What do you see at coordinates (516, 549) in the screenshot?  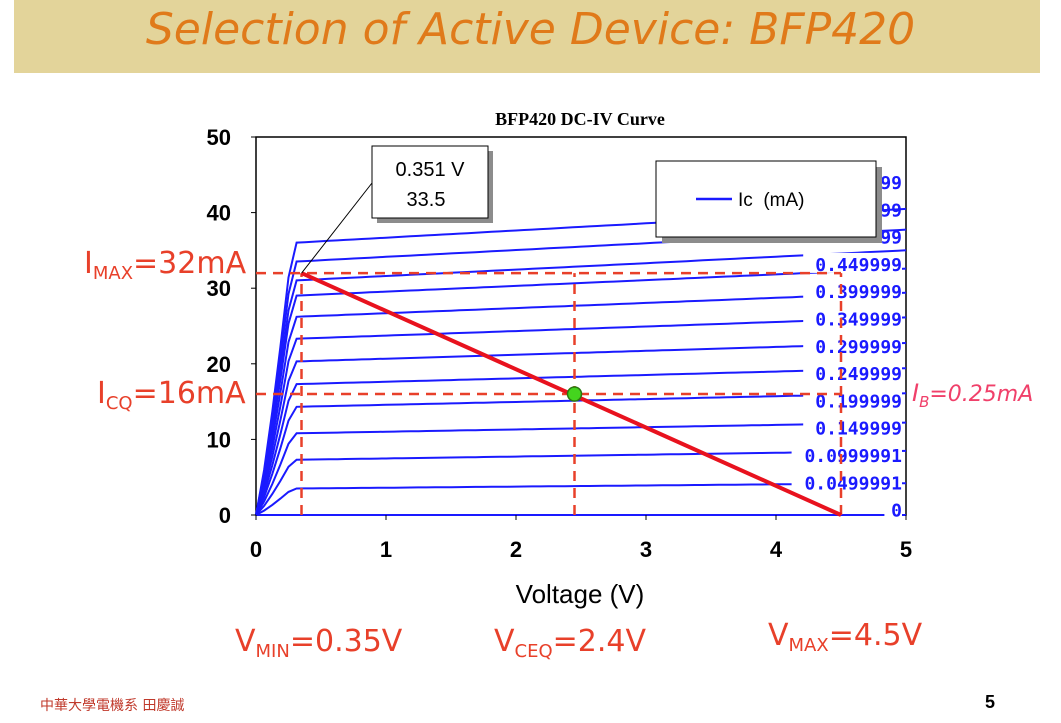 I see `x-tick-label: 2` at bounding box center [516, 549].